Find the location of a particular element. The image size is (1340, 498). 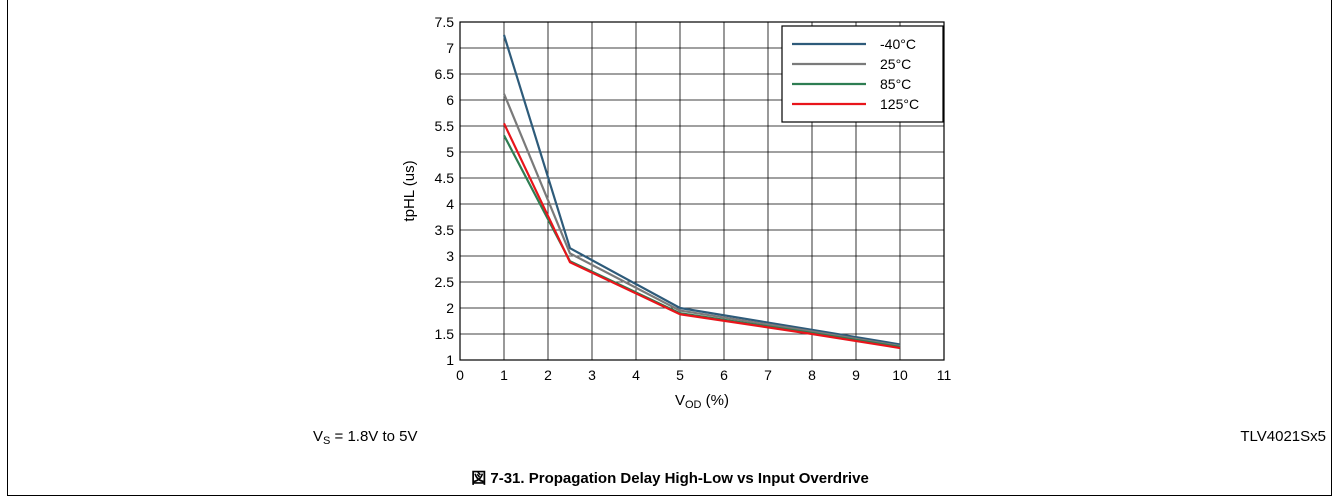

x-axis-label-main: V is located at coordinates (680, 400).